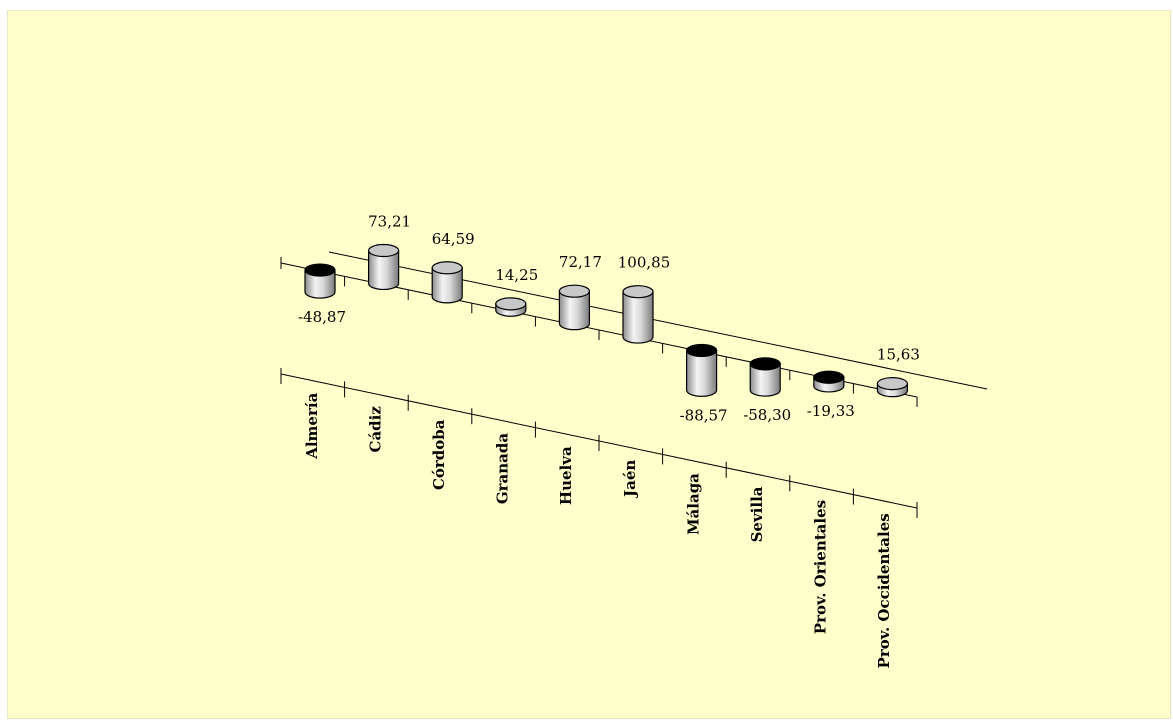 Image resolution: width=1173 pixels, height=720 pixels. Describe the element at coordinates (658, 320) in the screenshot. I see `zero-plane-back-line` at that location.